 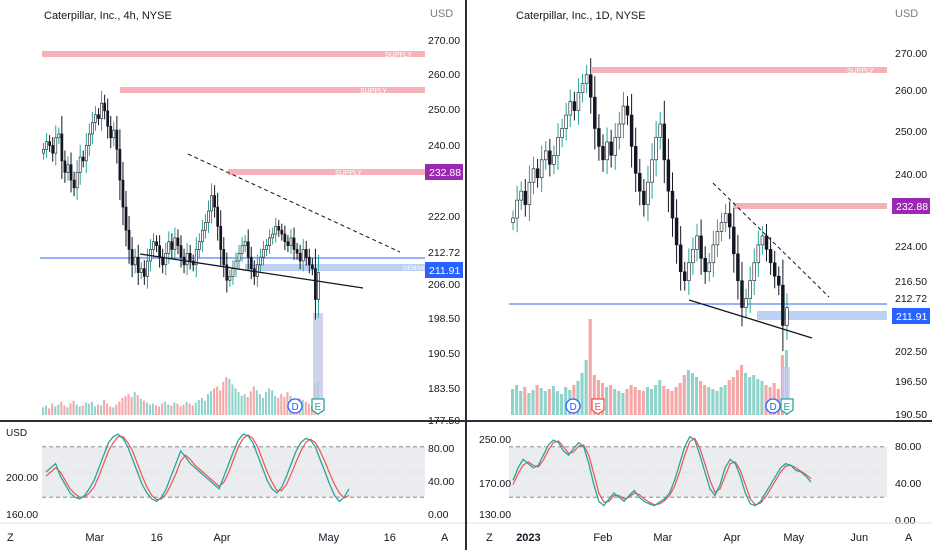 I want to click on stochastic-pane: USD 80.00 40.00 0.00 200.00 160.00, so click(x=230, y=474).